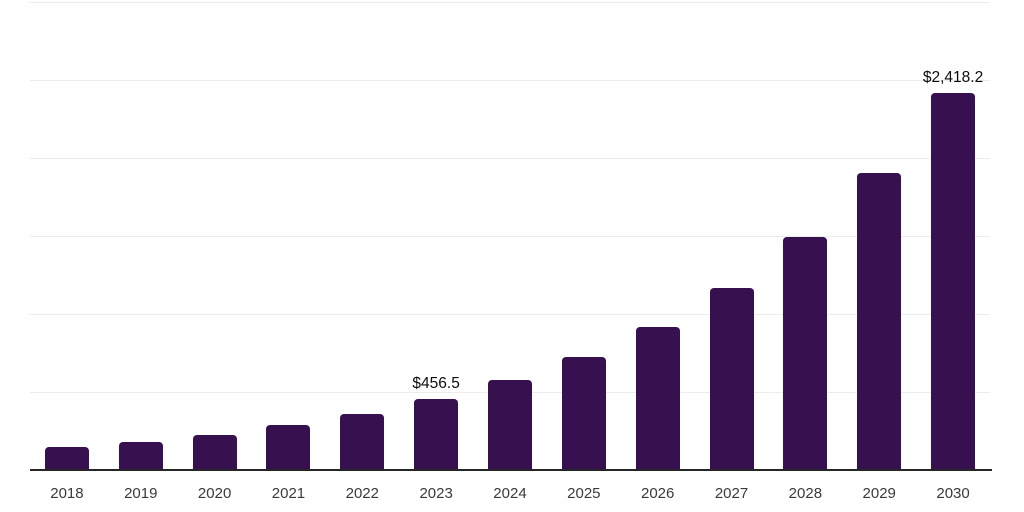 The image size is (1024, 512). Describe the element at coordinates (362, 441) in the screenshot. I see `bar-2022` at that location.